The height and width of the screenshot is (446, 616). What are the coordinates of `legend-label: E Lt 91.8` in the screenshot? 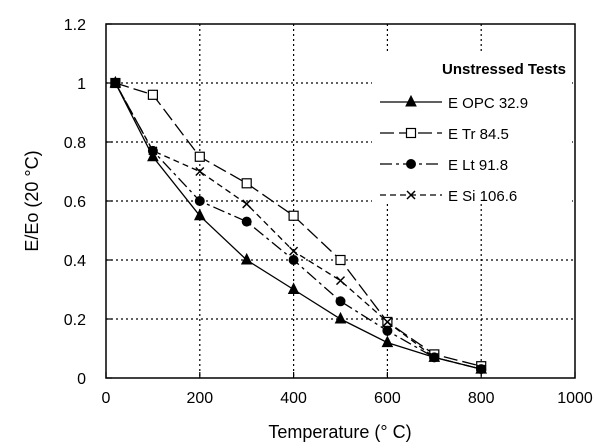 It's located at (478, 165).